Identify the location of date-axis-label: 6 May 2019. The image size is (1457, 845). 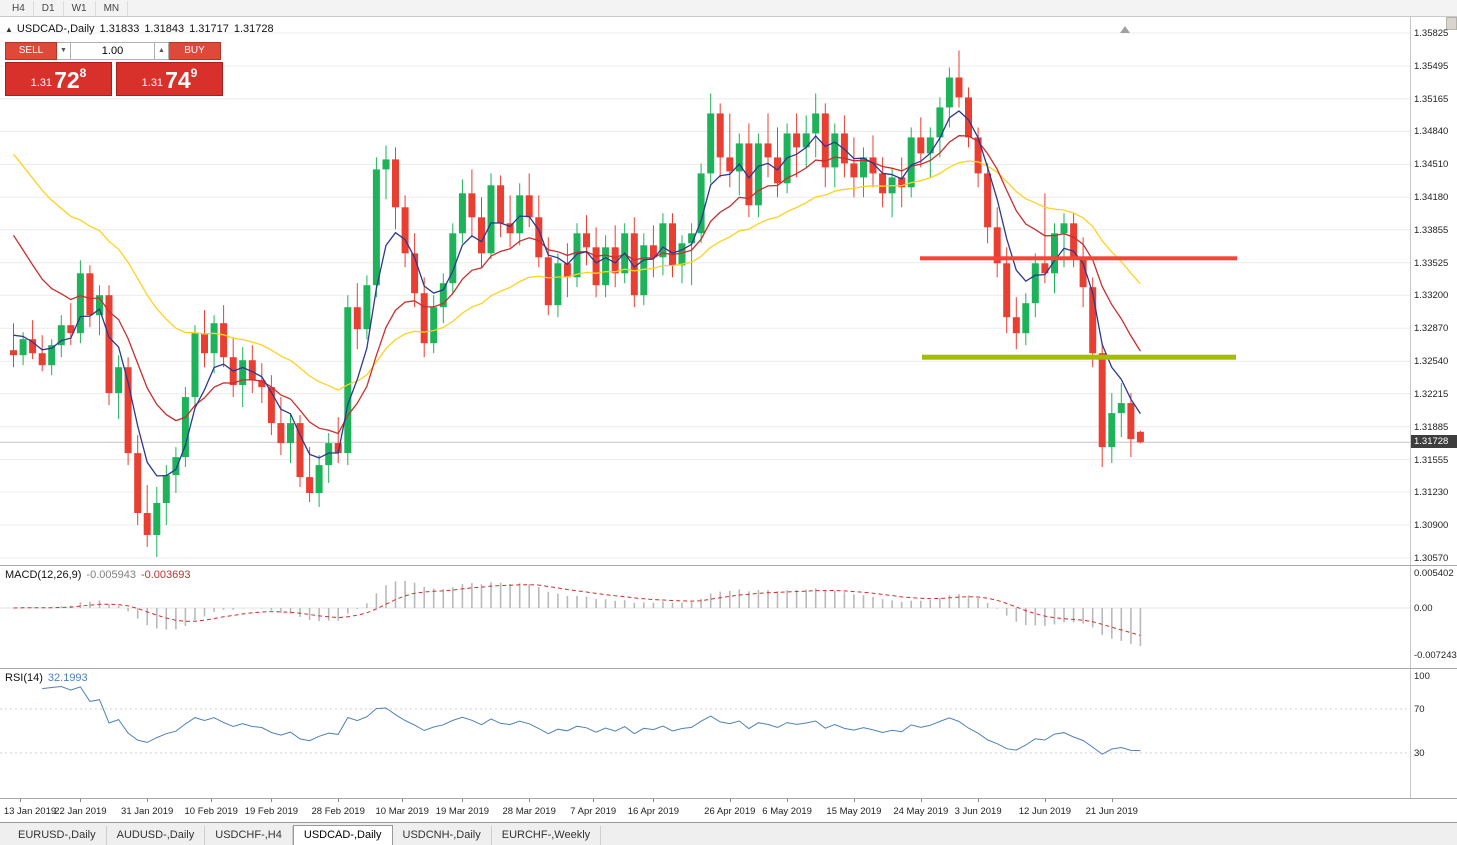
(787, 811).